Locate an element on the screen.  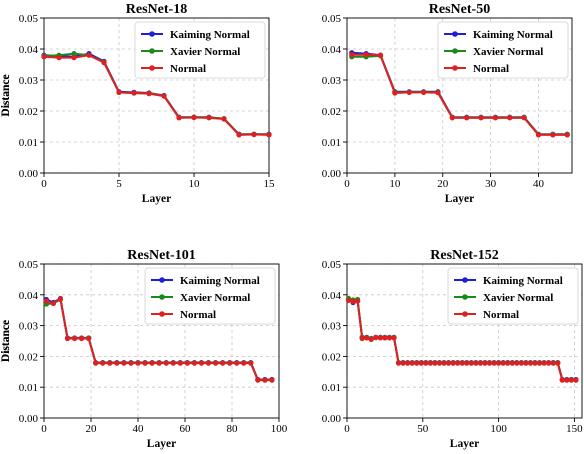
legend-entry: Normal is located at coordinates (491, 69).